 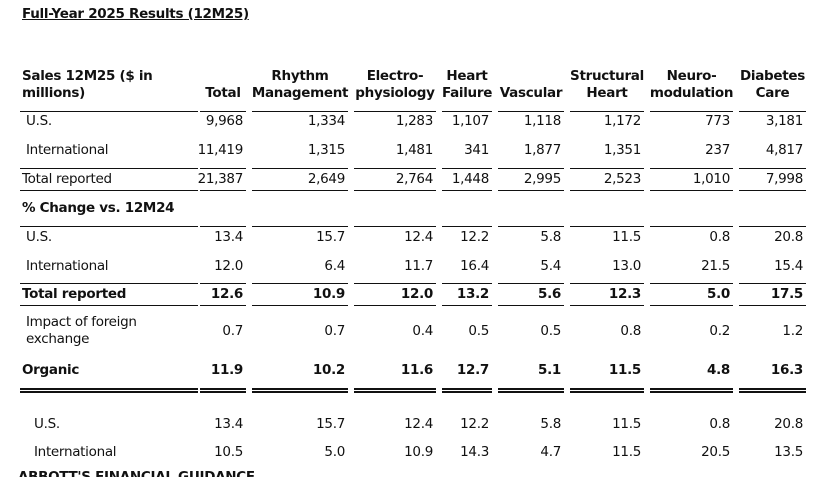 What do you see at coordinates (326, 178) in the screenshot?
I see `cell-value: 2,649` at bounding box center [326, 178].